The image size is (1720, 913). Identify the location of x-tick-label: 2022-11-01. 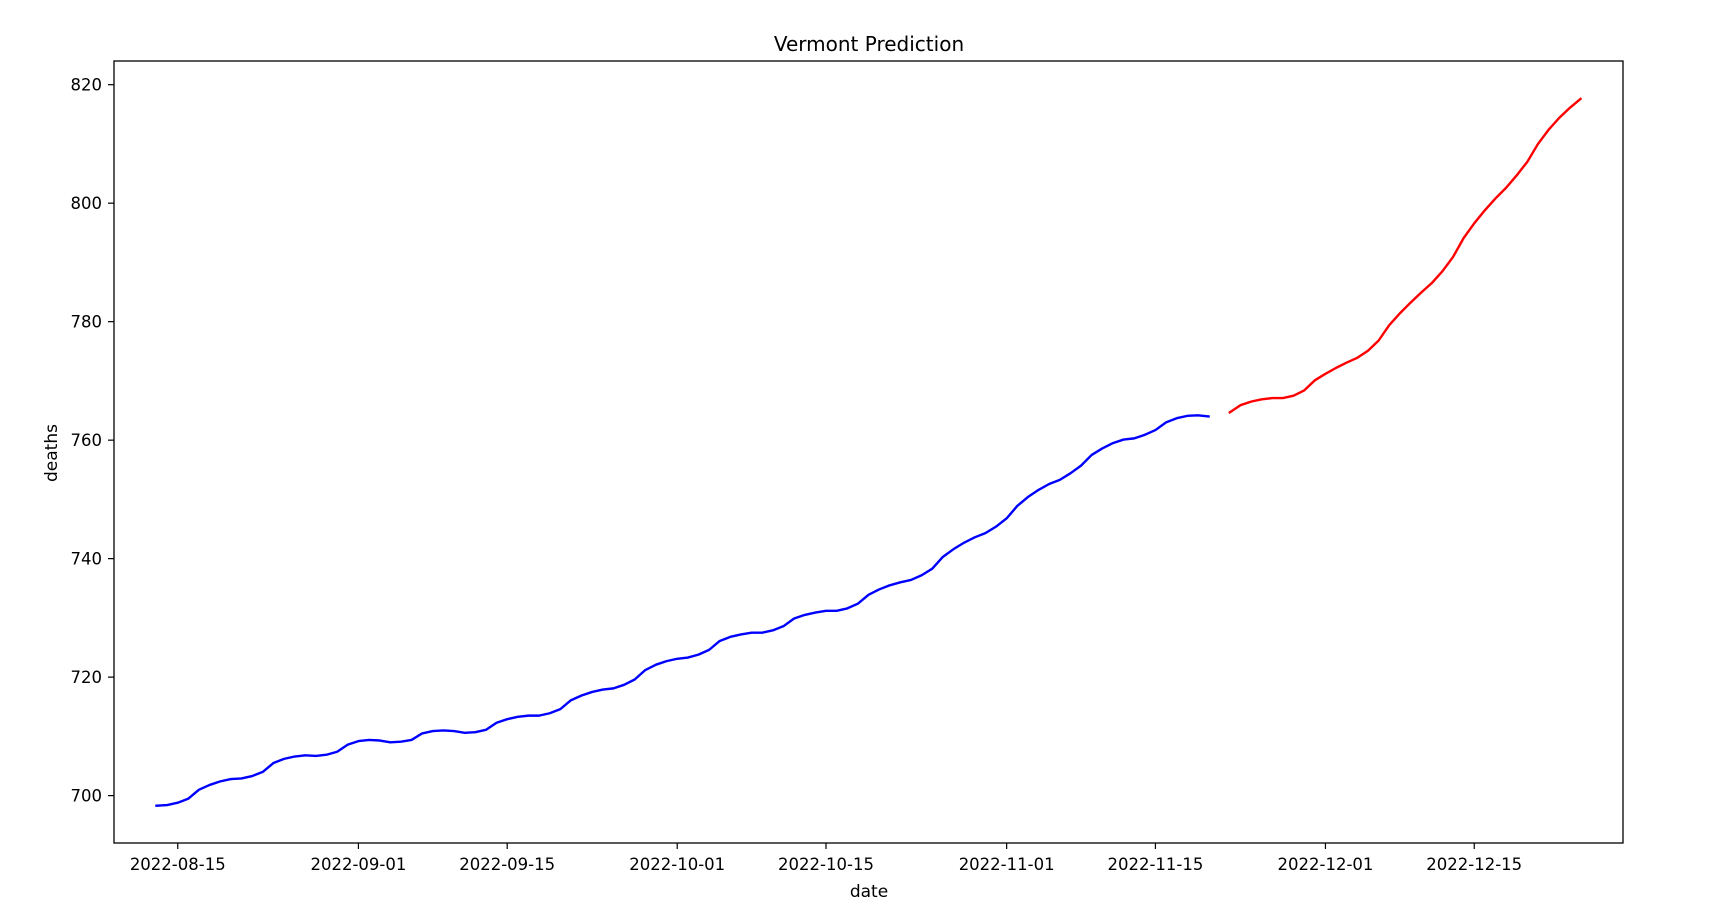
(1007, 864).